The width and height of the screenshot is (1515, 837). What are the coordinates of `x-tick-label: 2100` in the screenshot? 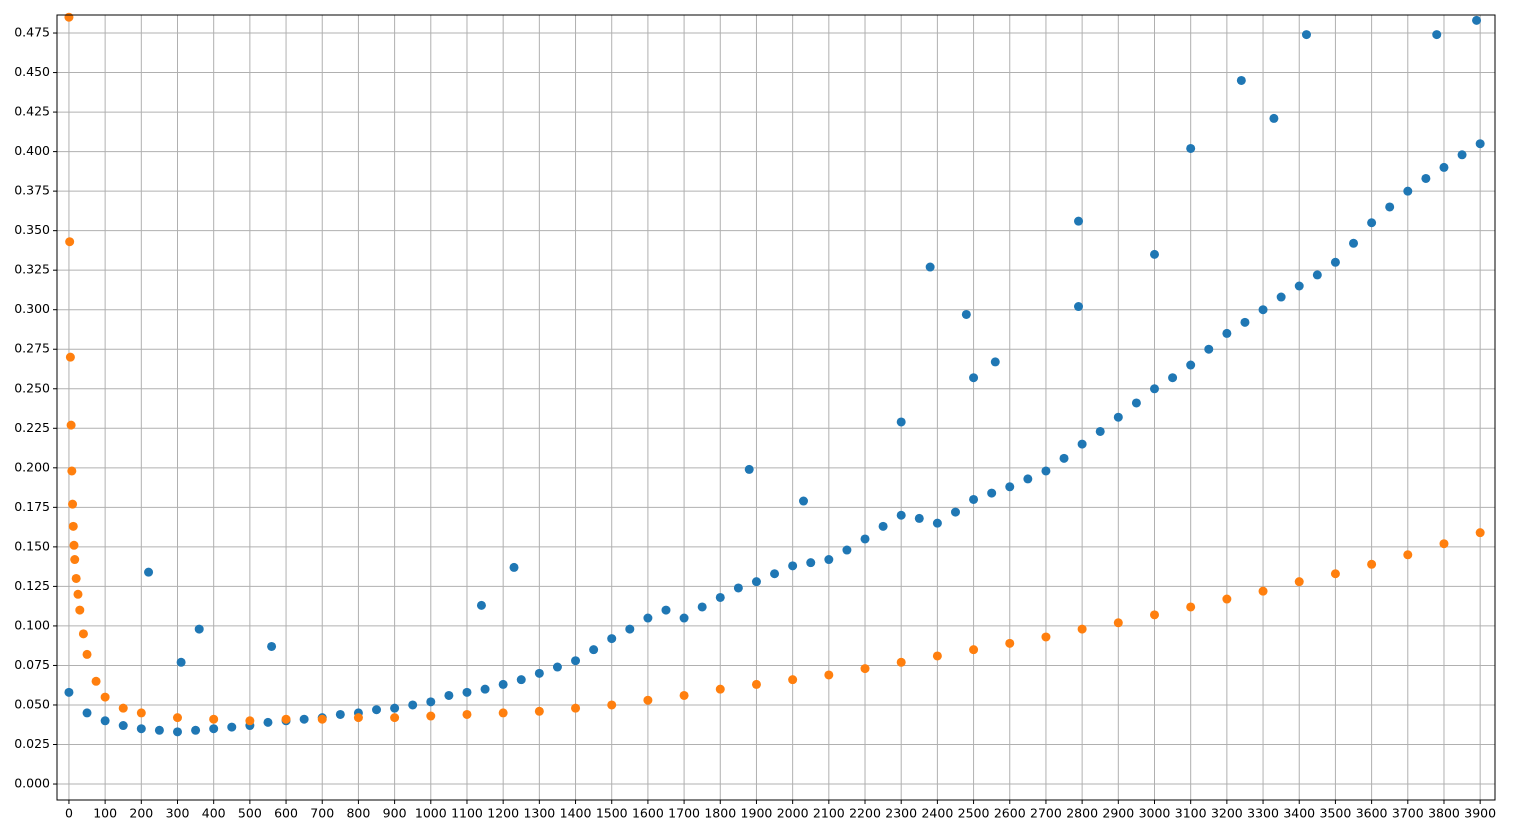 It's located at (829, 813).